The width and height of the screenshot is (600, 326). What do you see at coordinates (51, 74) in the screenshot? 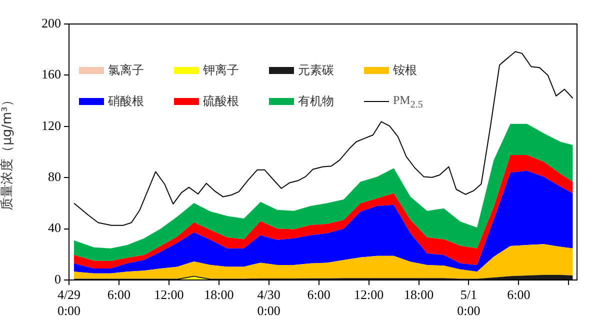
I see `y-tick-label: 160` at bounding box center [51, 74].